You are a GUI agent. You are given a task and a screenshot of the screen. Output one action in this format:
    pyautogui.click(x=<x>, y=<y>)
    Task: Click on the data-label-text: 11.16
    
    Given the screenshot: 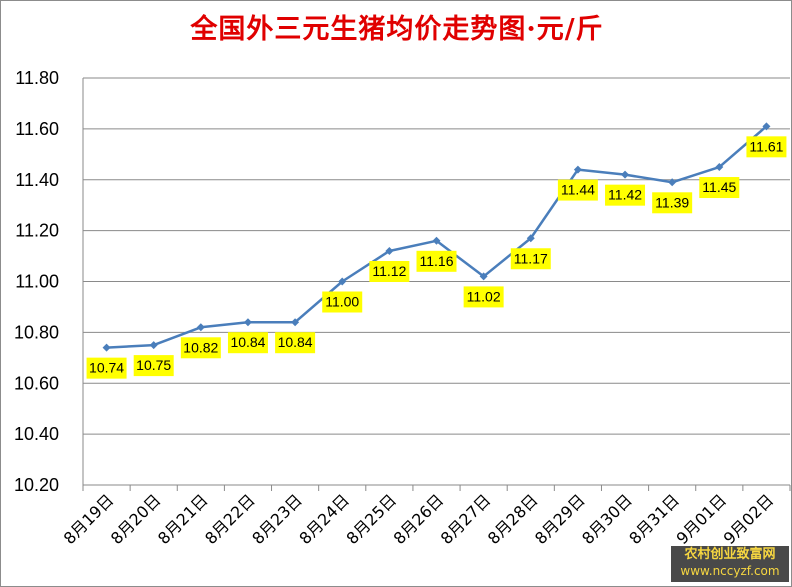 What is the action you would take?
    pyautogui.click(x=437, y=261)
    